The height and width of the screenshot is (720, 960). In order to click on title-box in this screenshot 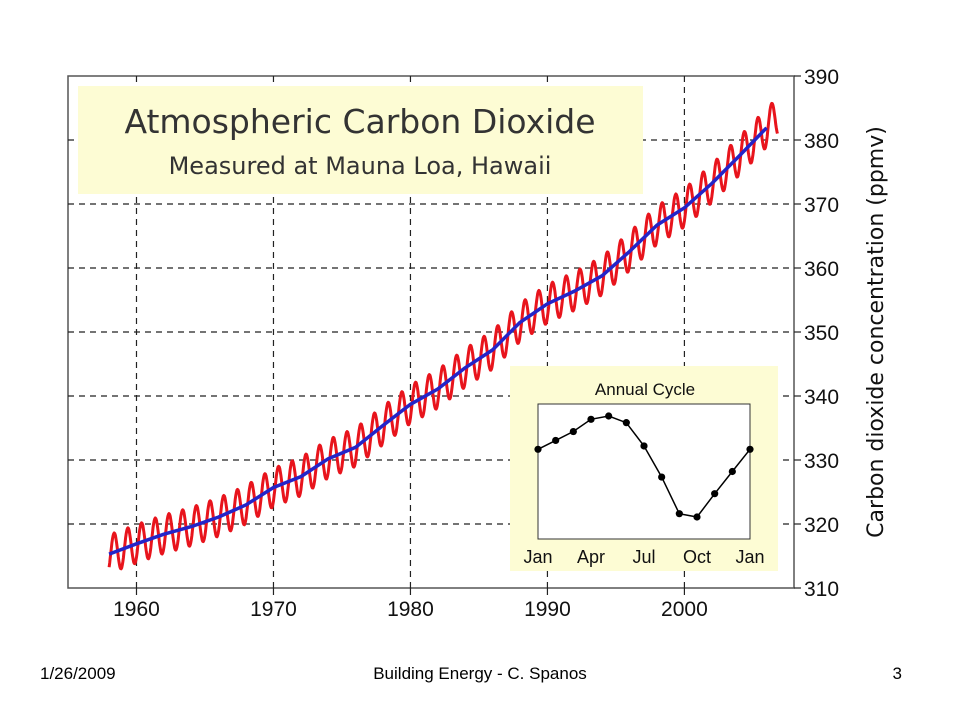, I will do `click(360, 140)`.